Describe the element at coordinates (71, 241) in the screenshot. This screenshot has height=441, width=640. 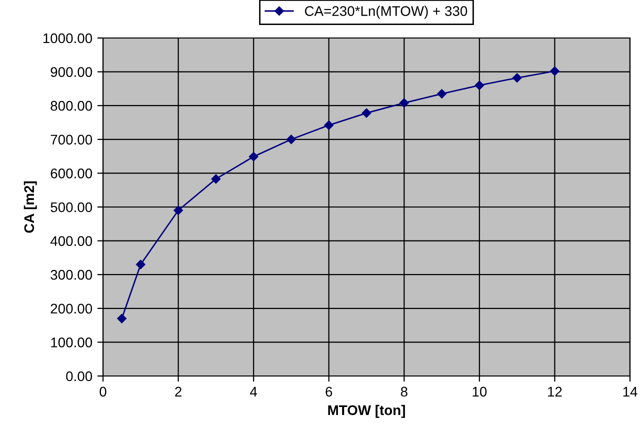
I see `y-tick-label: 400.00` at that location.